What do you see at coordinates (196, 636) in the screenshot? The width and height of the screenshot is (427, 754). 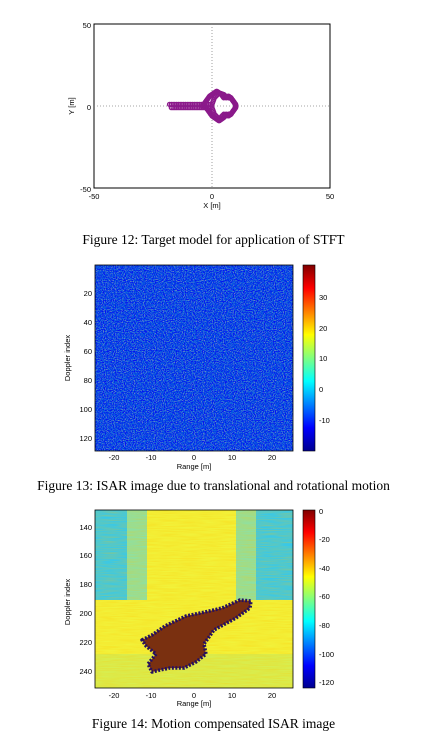 I see `aircraft-silhouette` at bounding box center [196, 636].